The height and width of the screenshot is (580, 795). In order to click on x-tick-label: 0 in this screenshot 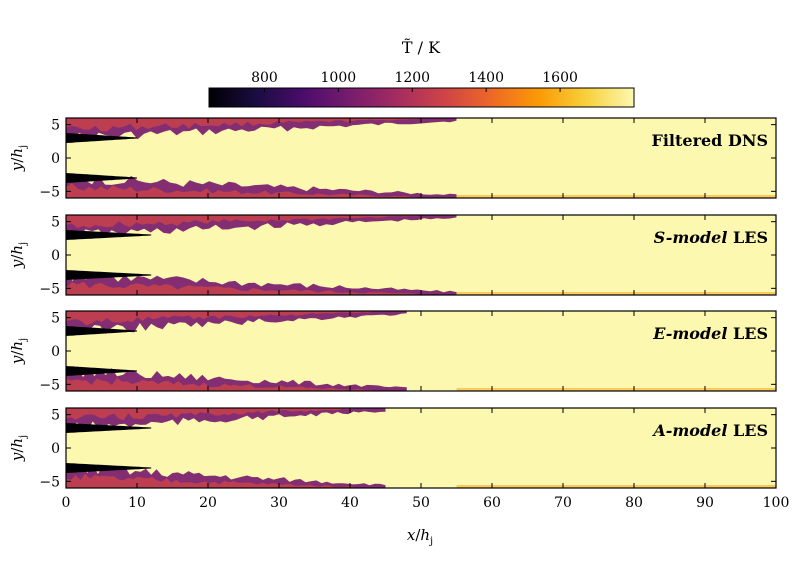, I will do `click(66, 503)`.